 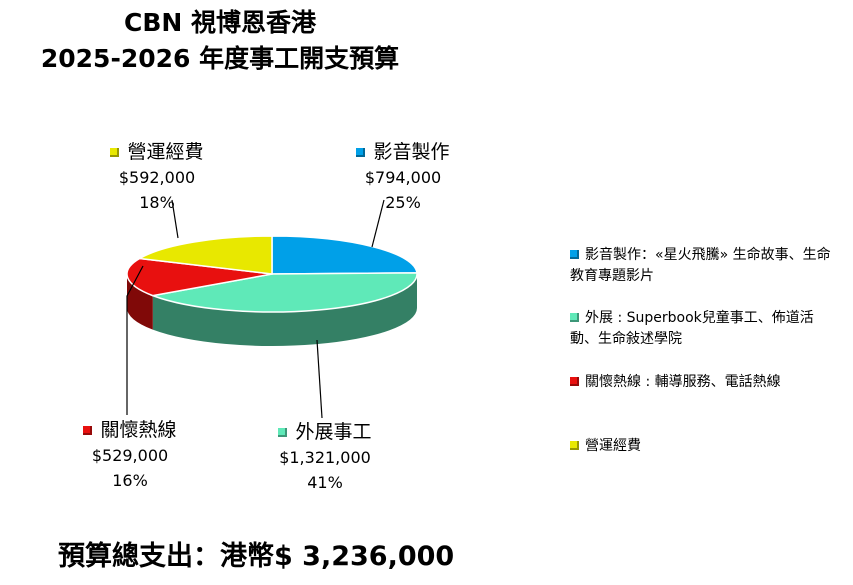 What do you see at coordinates (88, 430) in the screenshot?
I see `legend-swatch-careline` at bounding box center [88, 430].